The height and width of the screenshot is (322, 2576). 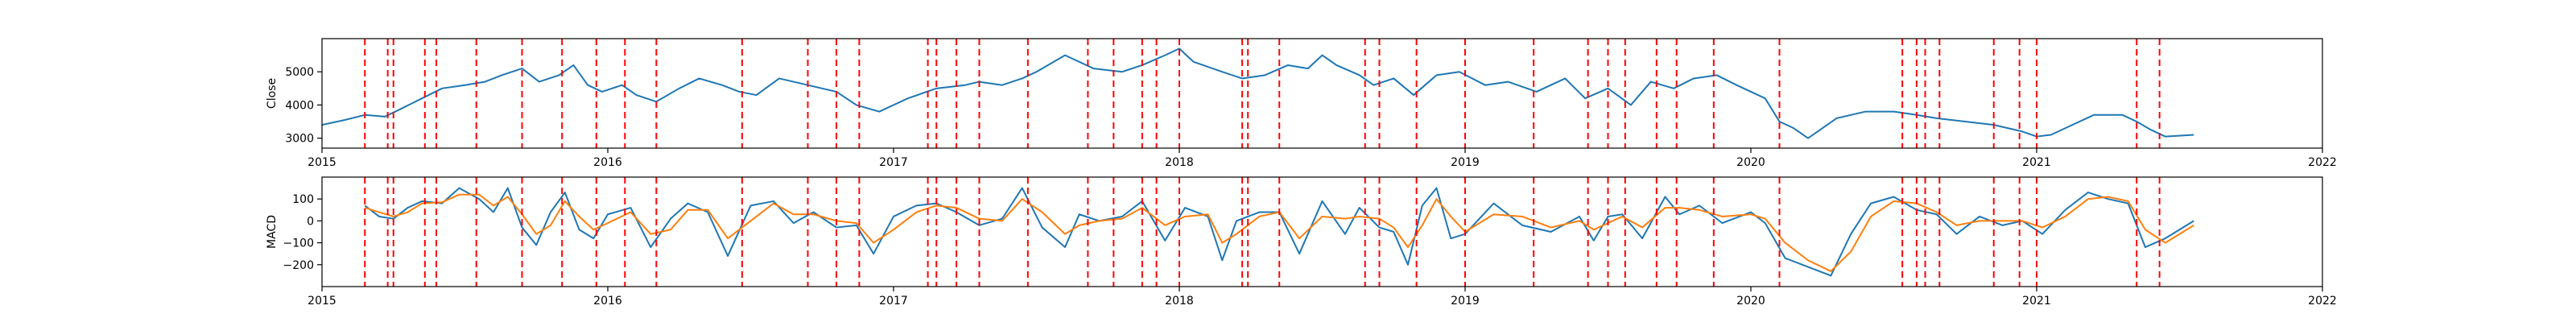 What do you see at coordinates (299, 106) in the screenshot?
I see `y-tick-label: 4000` at bounding box center [299, 106].